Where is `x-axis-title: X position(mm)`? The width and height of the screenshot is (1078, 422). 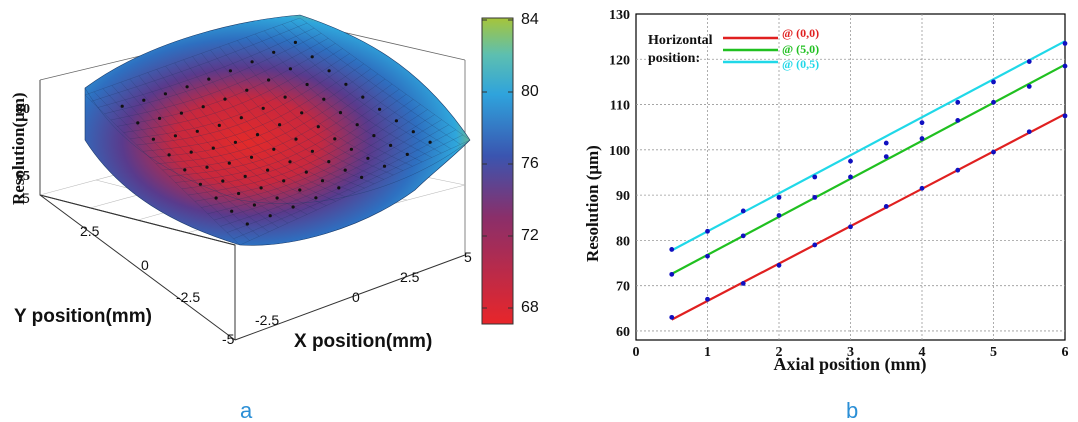 x-axis-title: X position(mm) is located at coordinates (363, 341).